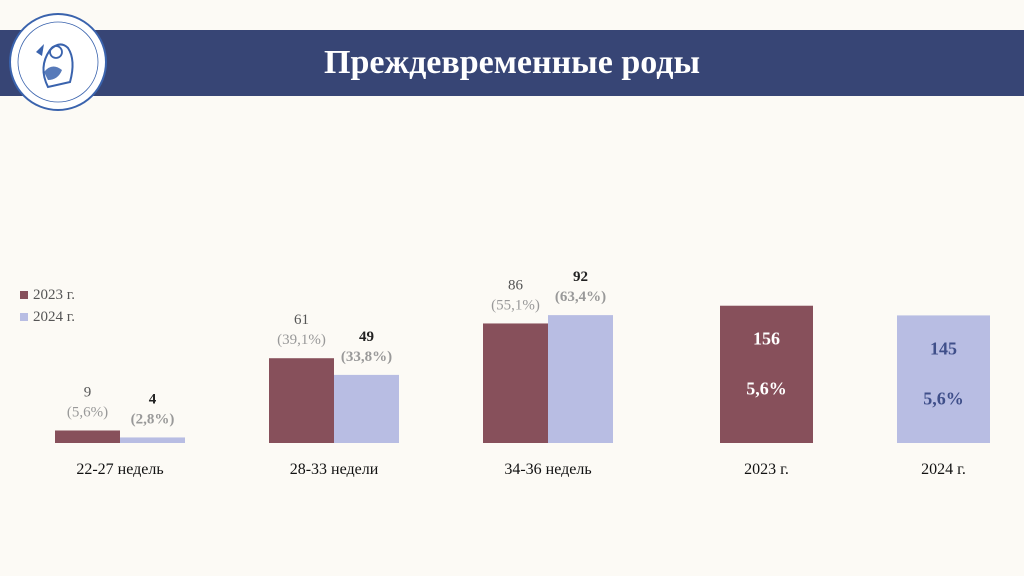  Describe the element at coordinates (580, 297) in the screenshot. I see `percent-label: (63,4%)` at that location.